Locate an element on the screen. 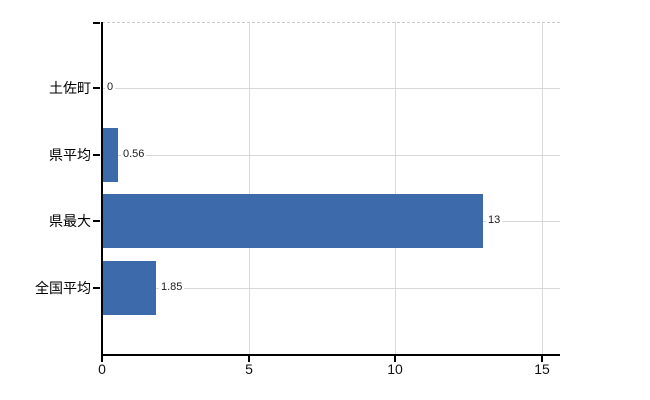 The image size is (650, 400). x-axis-tick-label: 15 is located at coordinates (542, 369).